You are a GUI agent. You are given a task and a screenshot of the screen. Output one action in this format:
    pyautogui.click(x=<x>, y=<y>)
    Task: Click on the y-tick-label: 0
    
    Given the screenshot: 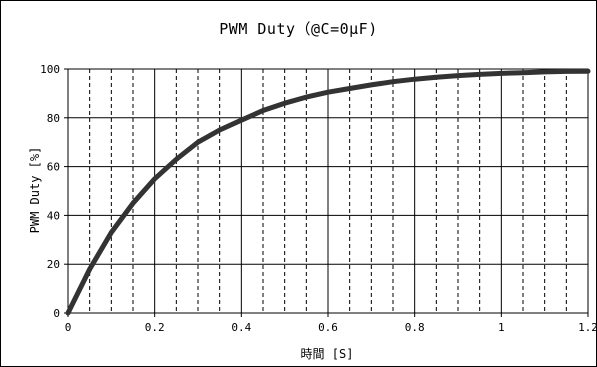 What is the action you would take?
    pyautogui.click(x=56, y=313)
    